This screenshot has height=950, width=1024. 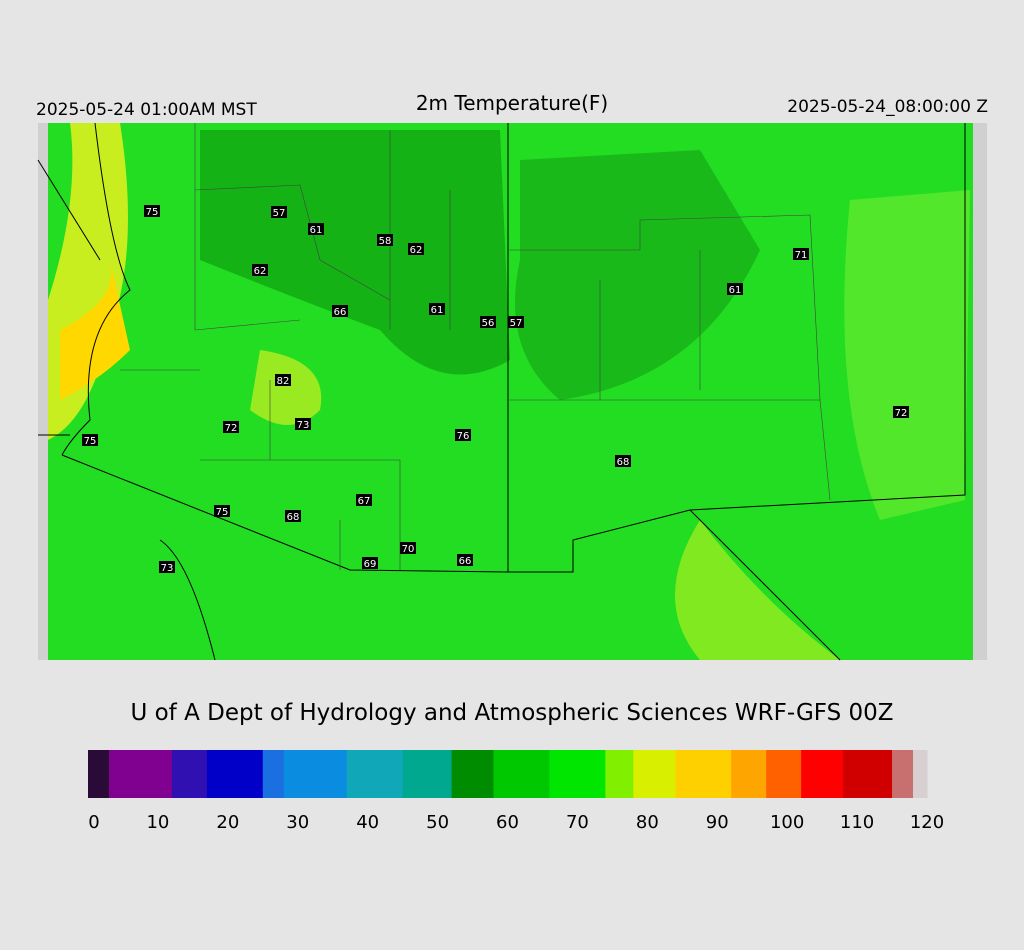 I want to click on colorbar-tick-label: 100, so click(x=787, y=822).